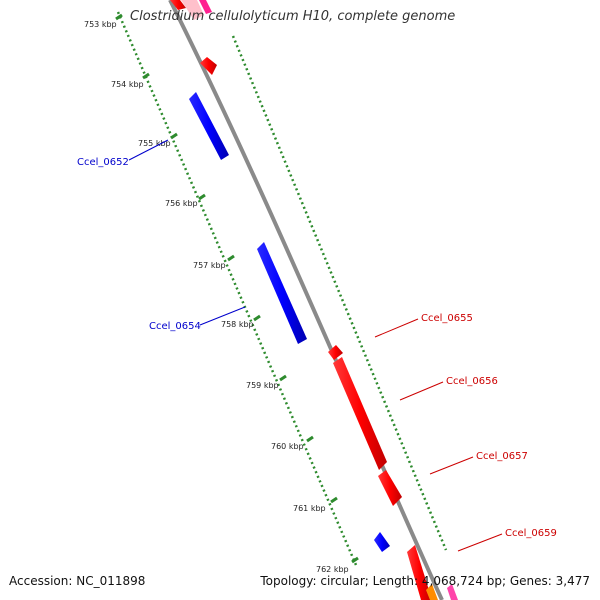 This screenshot has width=600, height=600. I want to click on gene-forward-orange, so click(432, 592).